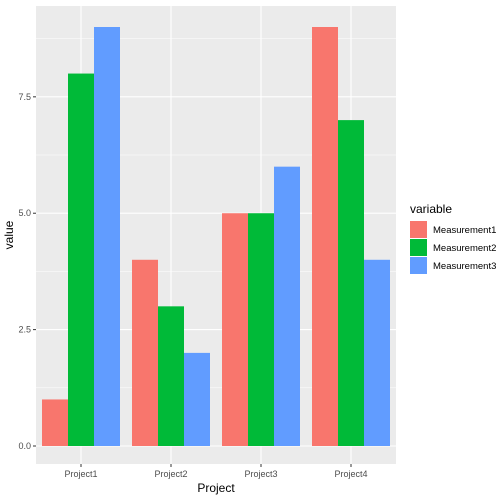 The image size is (500, 500). Describe the element at coordinates (145, 352) in the screenshot. I see `bar-measurement1-project2` at that location.